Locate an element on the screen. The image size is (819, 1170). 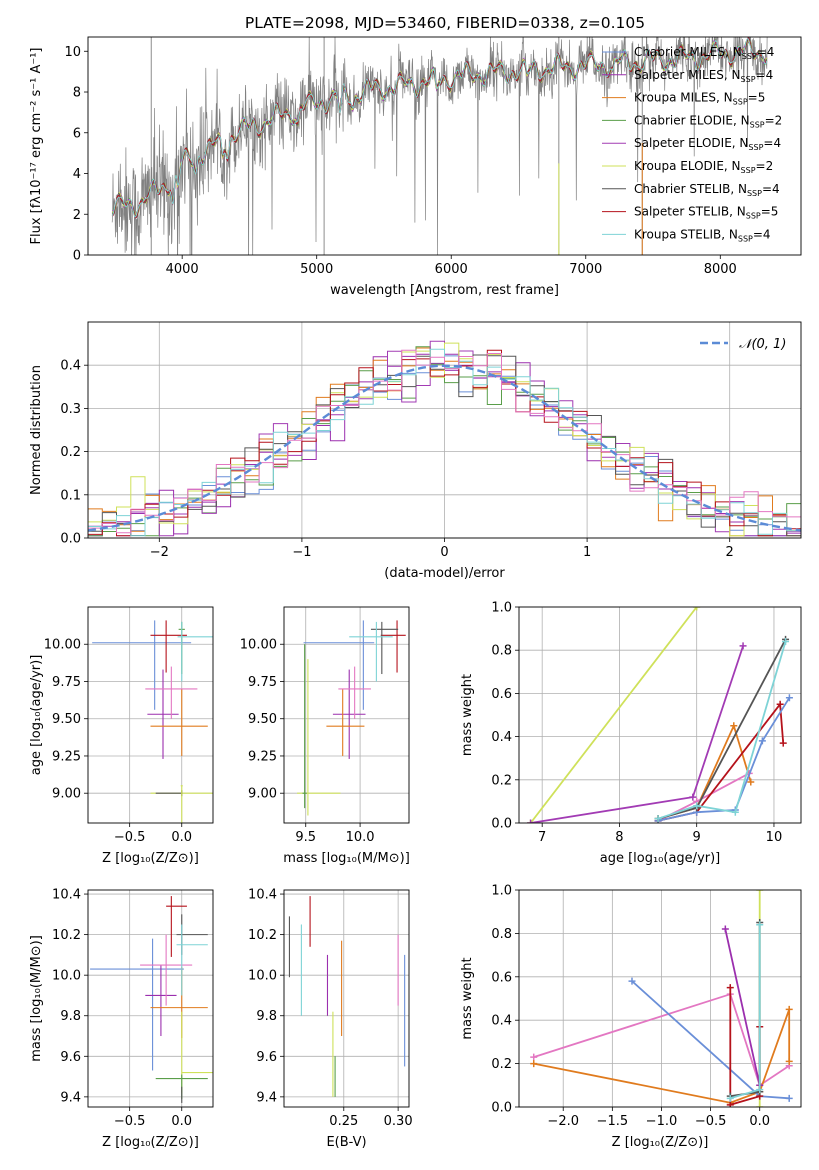
tick-label-y: 4 is located at coordinates (77, 174).